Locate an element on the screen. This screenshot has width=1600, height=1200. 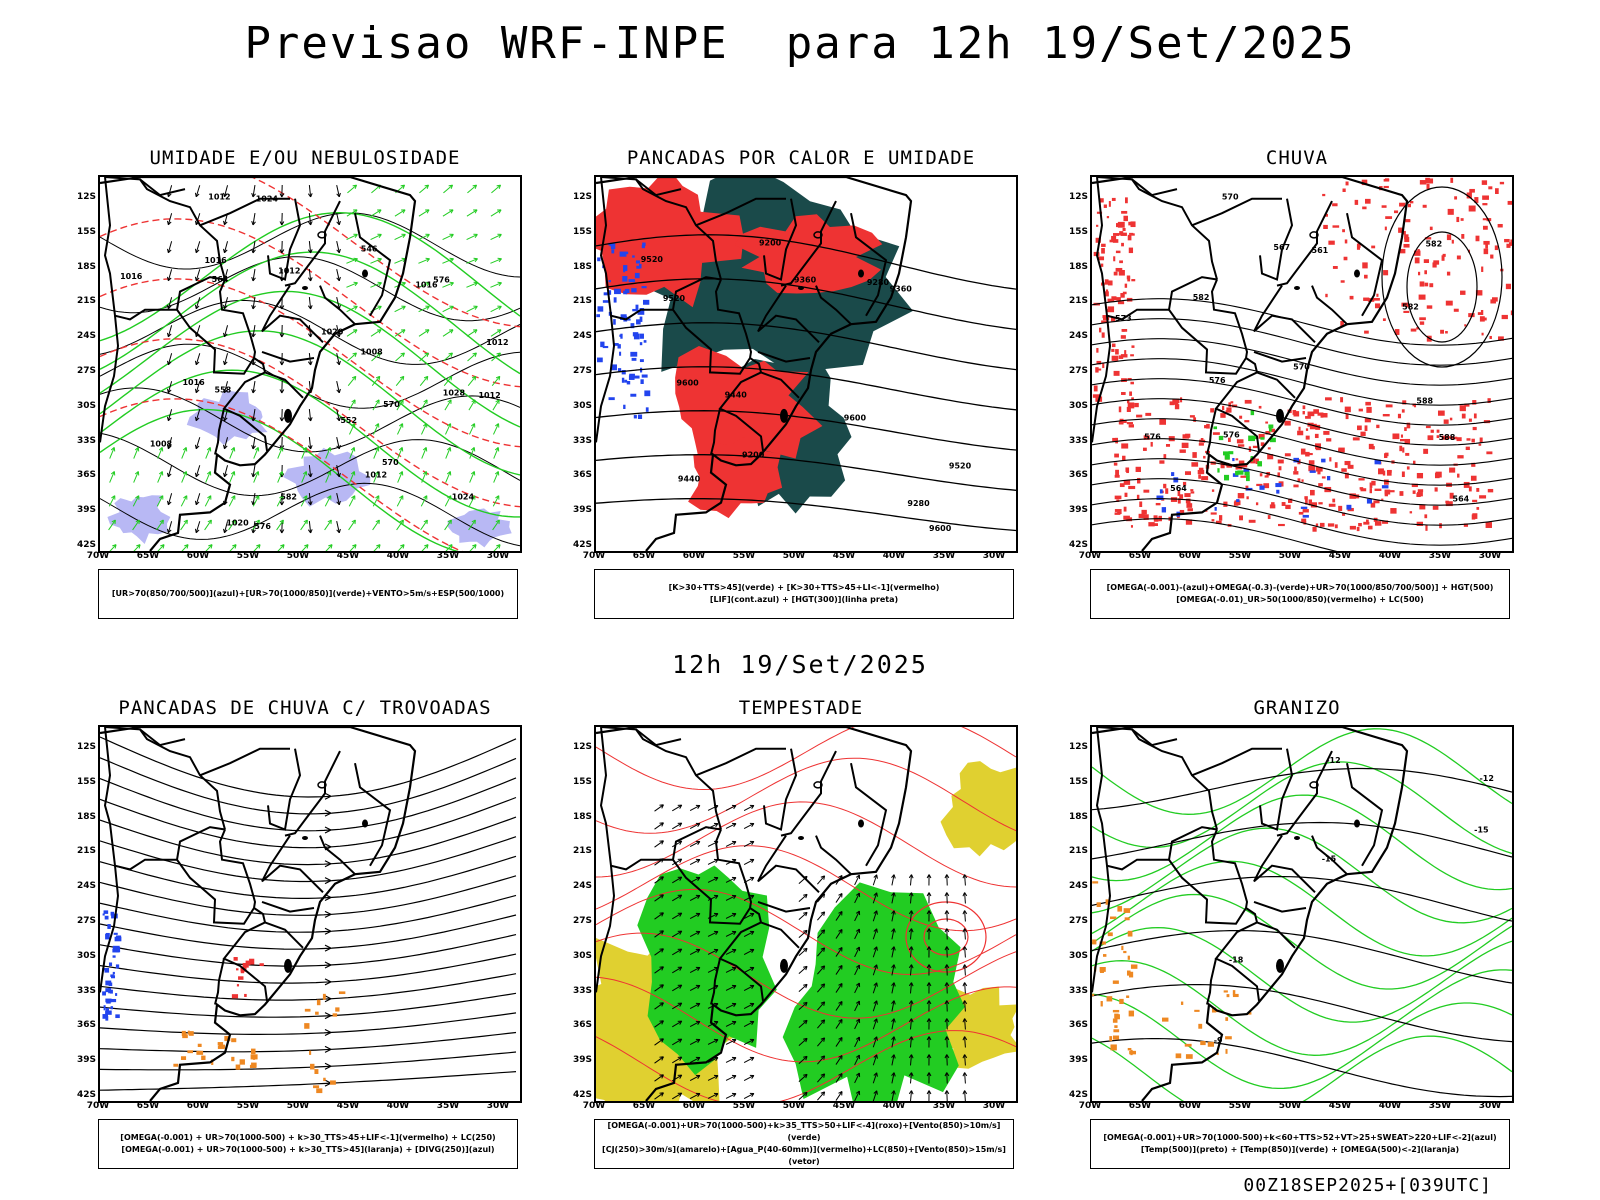
lon-tick-label: 50W is located at coordinates (1290, 1106).